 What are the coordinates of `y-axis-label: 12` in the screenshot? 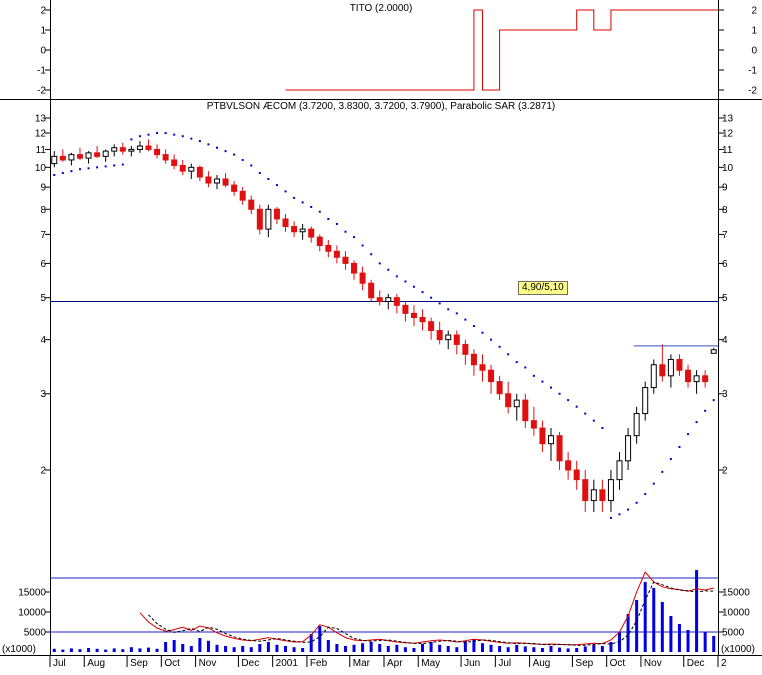 It's located at (41, 134).